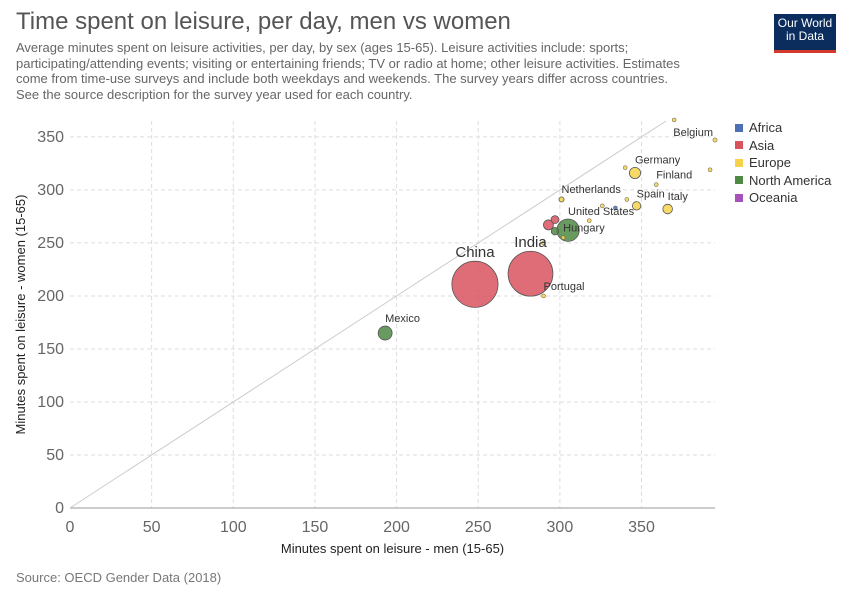 The height and width of the screenshot is (600, 850). What do you see at coordinates (592, 190) in the screenshot?
I see `point-label: Netherlands` at bounding box center [592, 190].